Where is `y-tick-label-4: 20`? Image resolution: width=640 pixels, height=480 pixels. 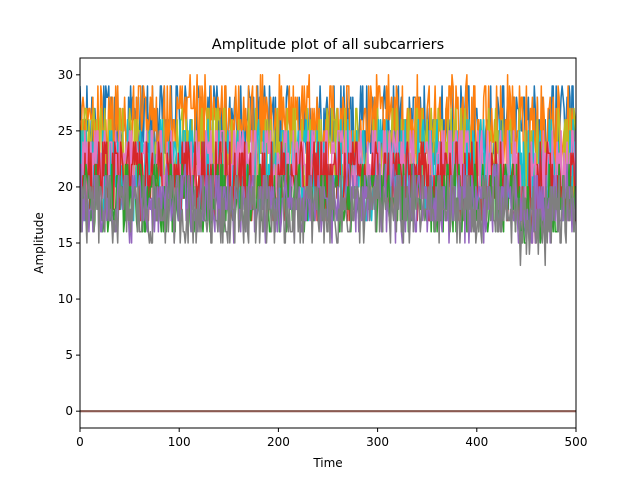 y-tick-label-4: 20 is located at coordinates (65, 187).